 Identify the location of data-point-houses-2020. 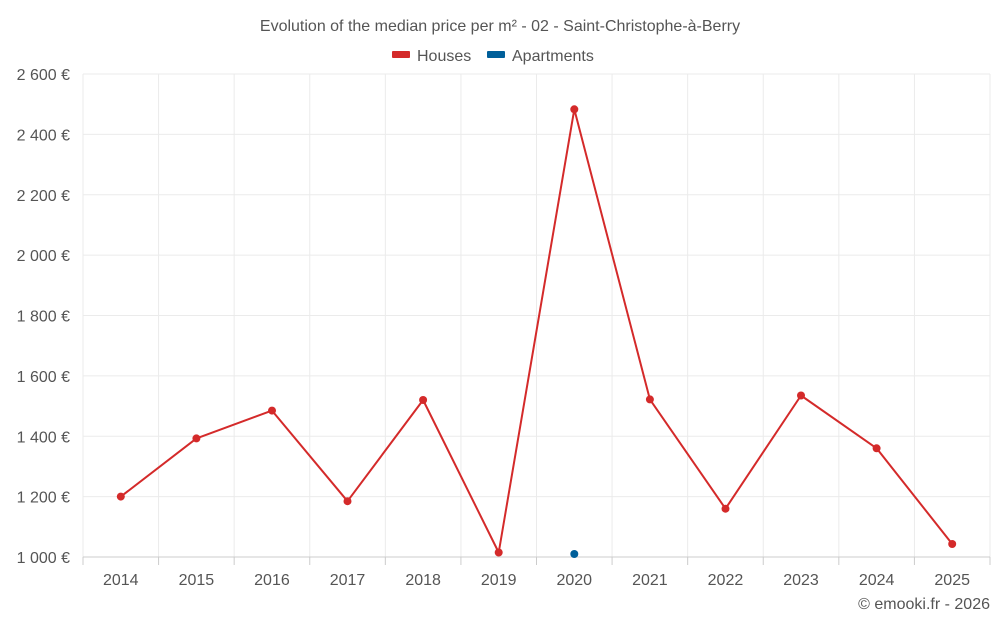
(574, 109).